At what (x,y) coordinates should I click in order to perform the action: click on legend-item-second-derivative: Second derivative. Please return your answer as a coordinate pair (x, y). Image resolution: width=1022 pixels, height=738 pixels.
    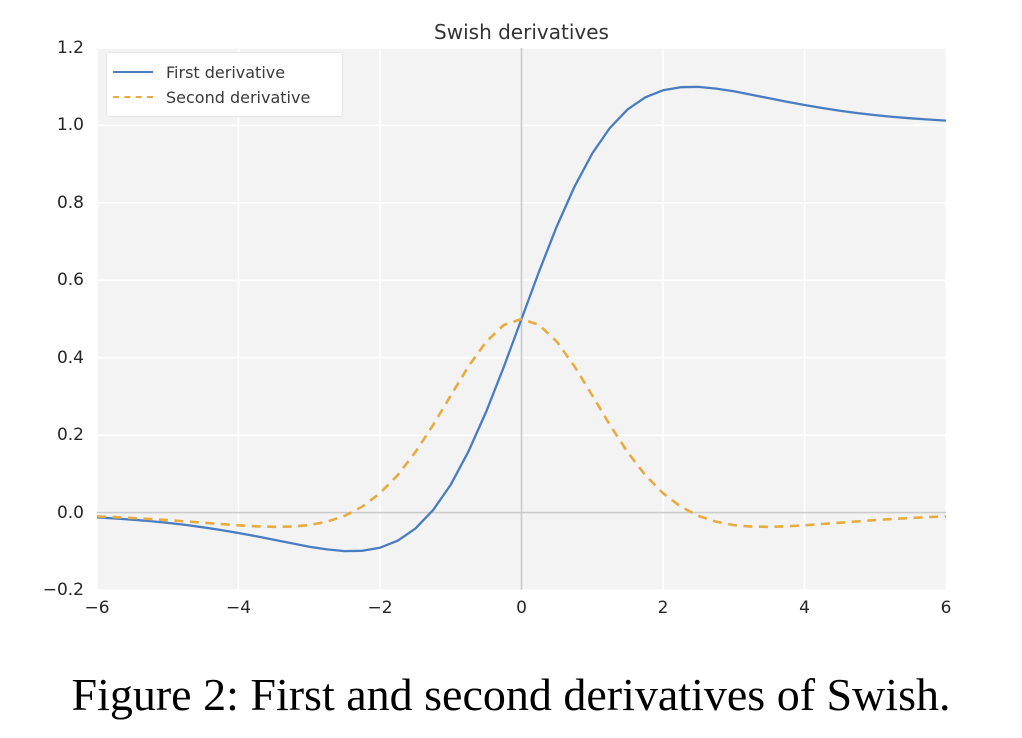
    Looking at the image, I should click on (220, 97).